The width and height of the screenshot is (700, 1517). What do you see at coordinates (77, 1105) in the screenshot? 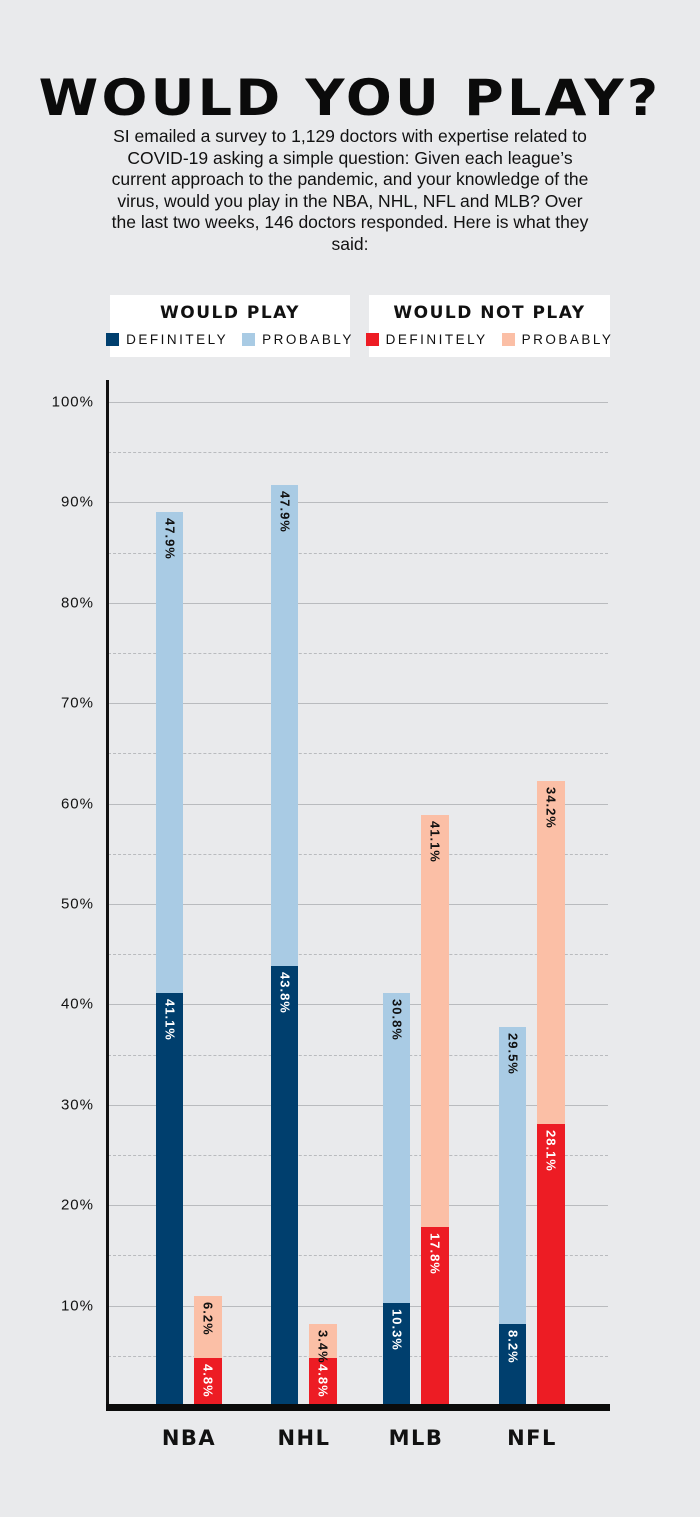
I see `y-tick-label: 30%` at bounding box center [77, 1105].